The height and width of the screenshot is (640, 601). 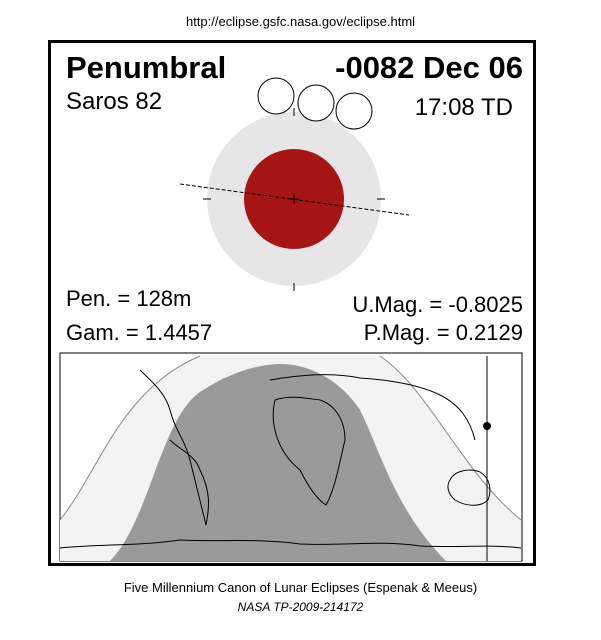 What do you see at coordinates (469, 487) in the screenshot?
I see `map-coastline-australia` at bounding box center [469, 487].